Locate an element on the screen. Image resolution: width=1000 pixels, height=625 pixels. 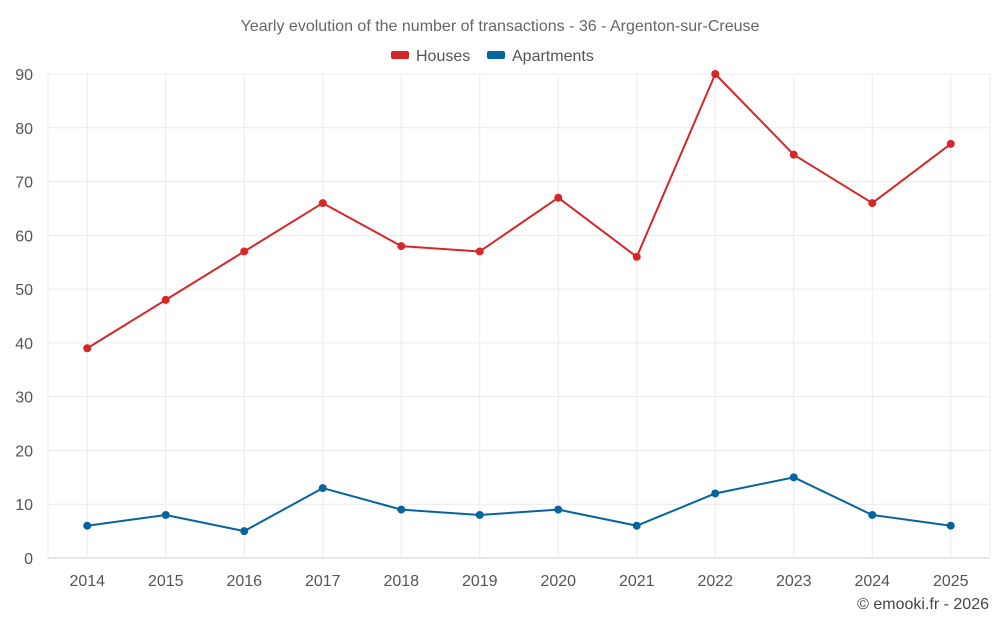
y-tick-label: 40 is located at coordinates (24, 344).